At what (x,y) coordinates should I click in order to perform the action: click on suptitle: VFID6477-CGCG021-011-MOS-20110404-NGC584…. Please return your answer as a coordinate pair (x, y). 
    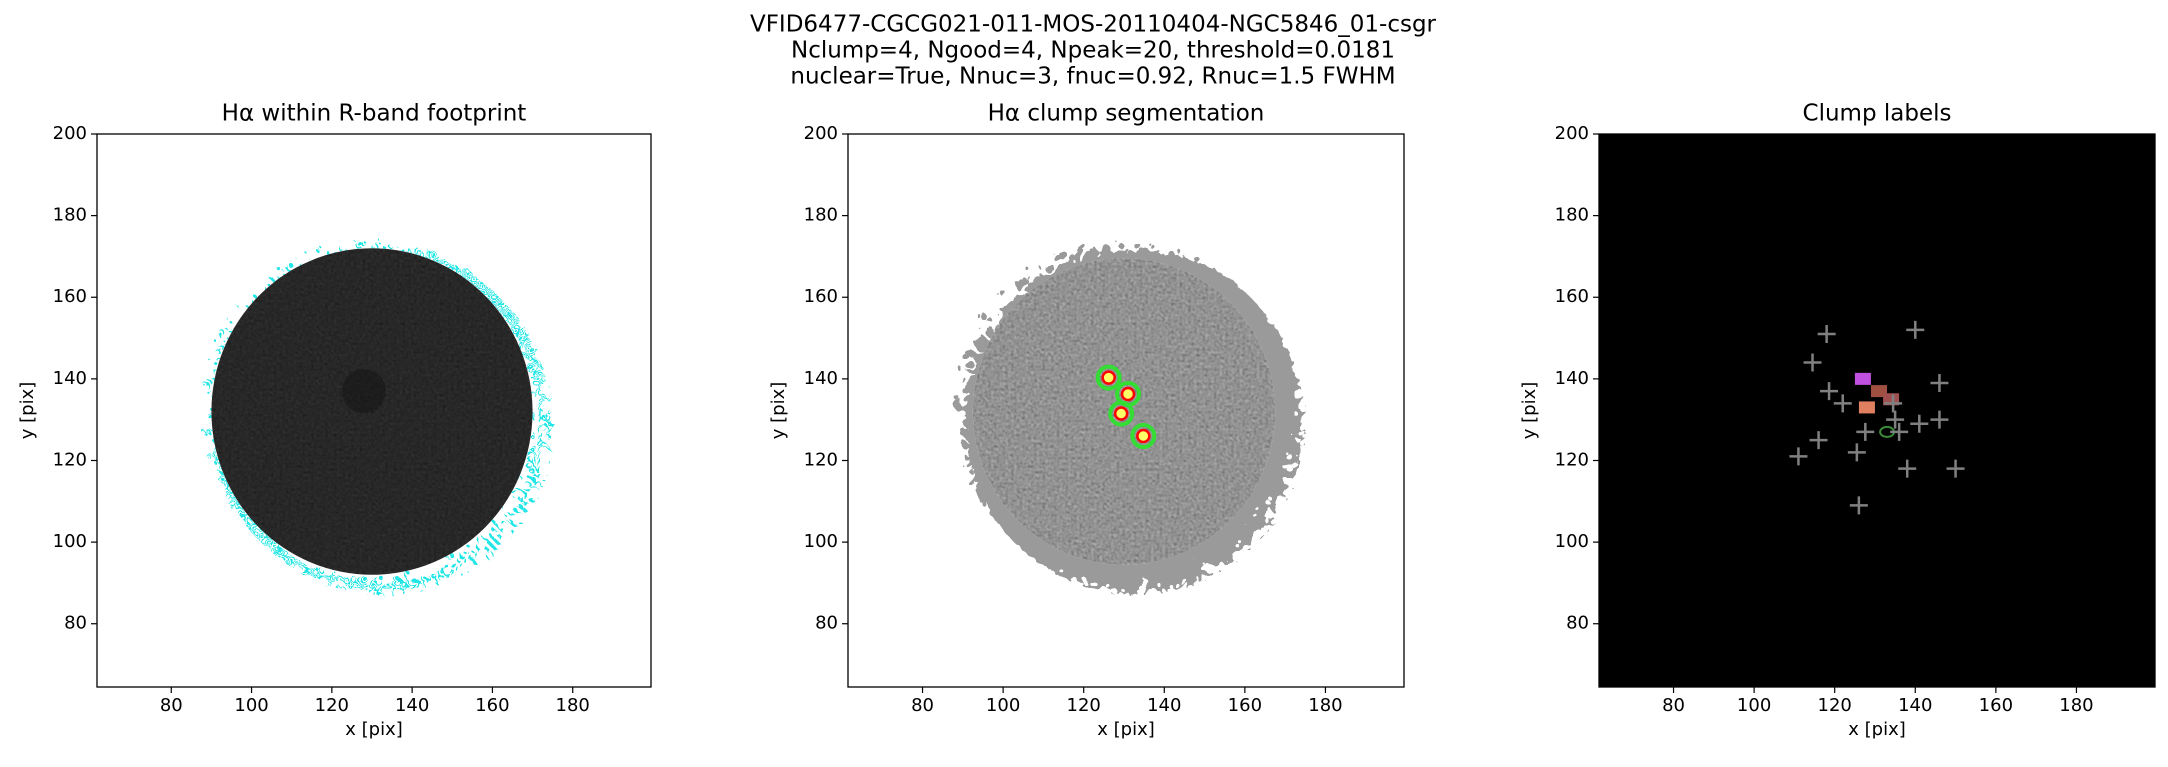
    Looking at the image, I should click on (1093, 25).